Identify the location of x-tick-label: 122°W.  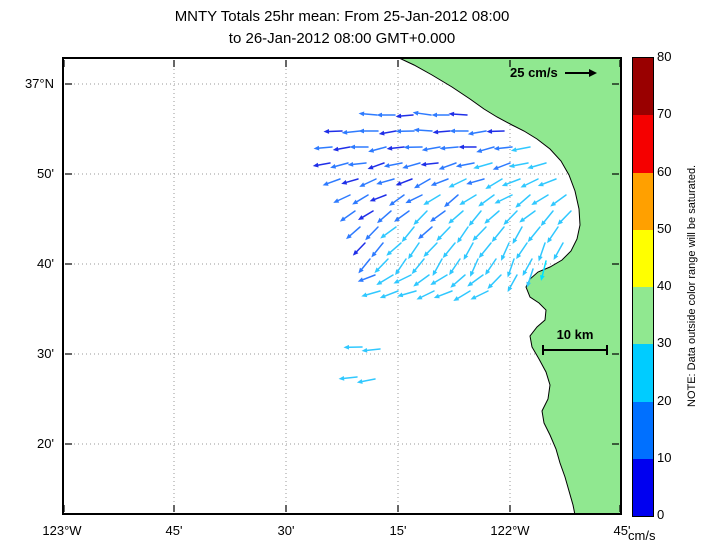
(510, 530).